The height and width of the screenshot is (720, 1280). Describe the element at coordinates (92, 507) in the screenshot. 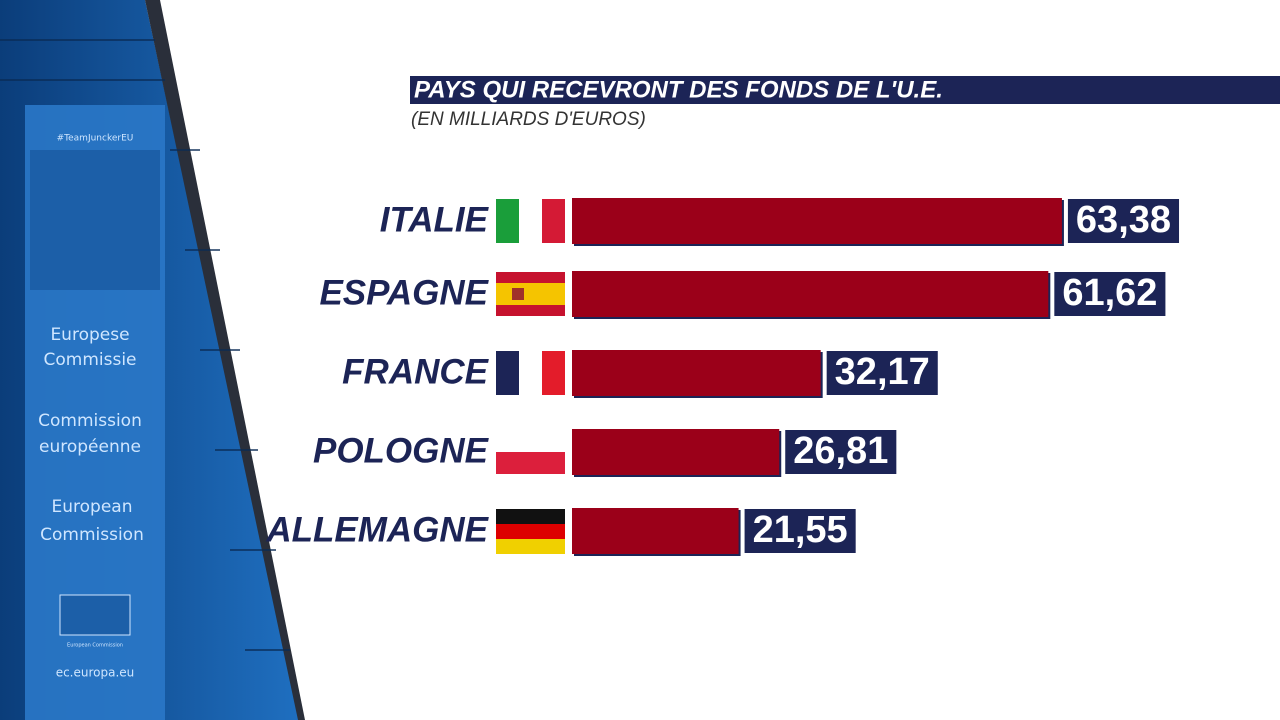

I see `banner-text: European` at that location.